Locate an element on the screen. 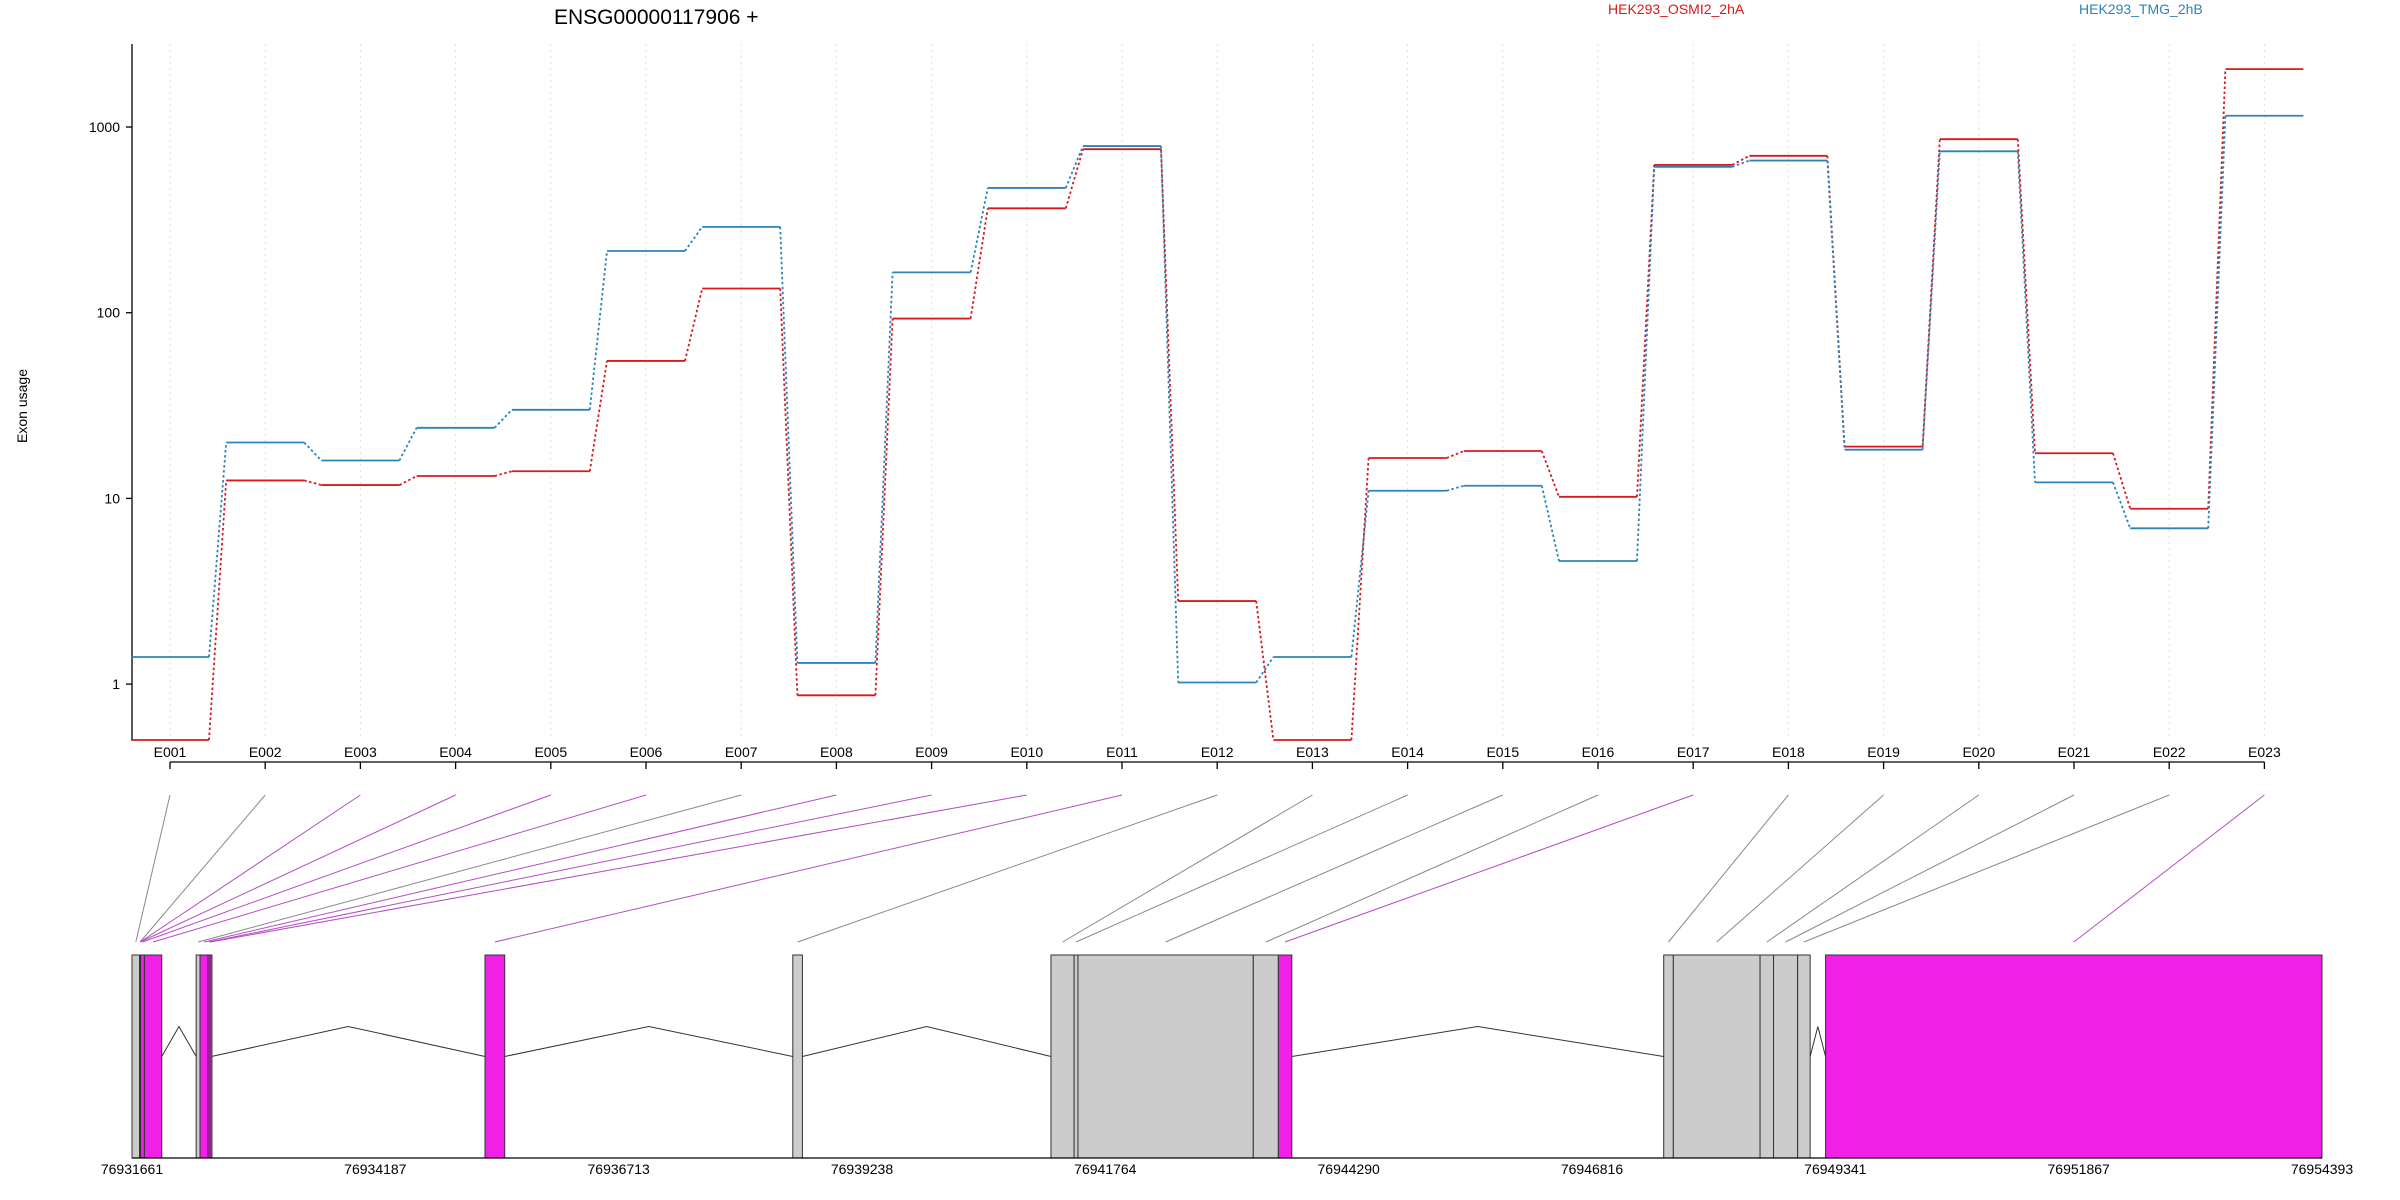  x-tick-label: E023 is located at coordinates (2264, 752).